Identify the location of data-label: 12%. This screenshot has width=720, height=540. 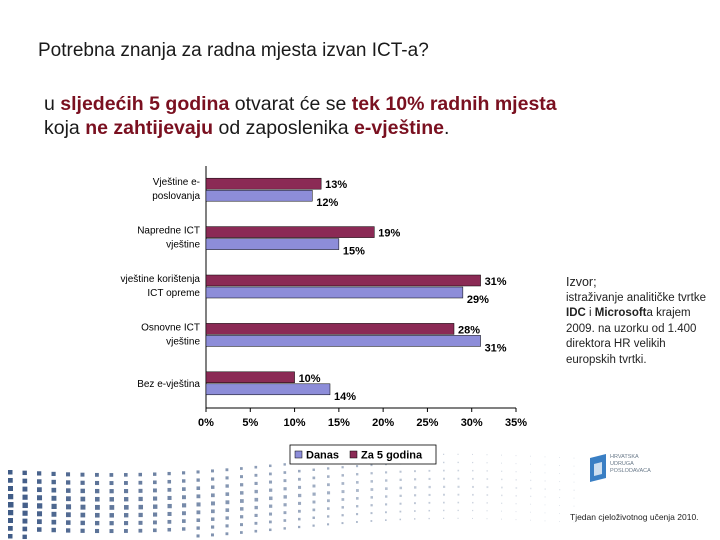
(327, 203).